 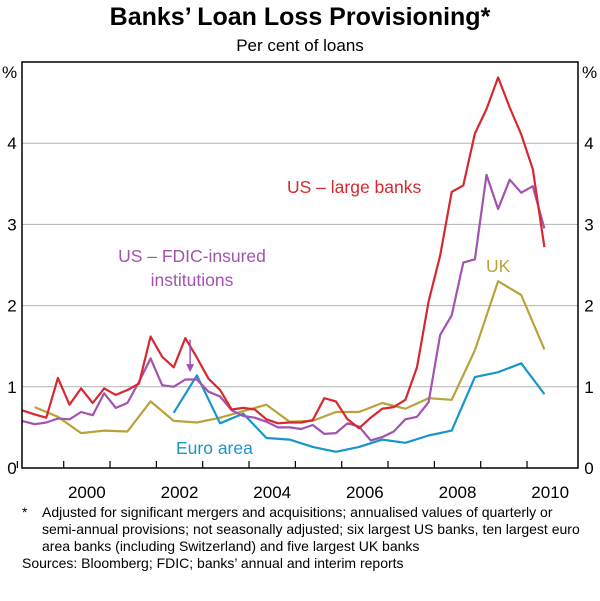 I want to click on label-us-large-banks: US – large banks, so click(x=354, y=187).